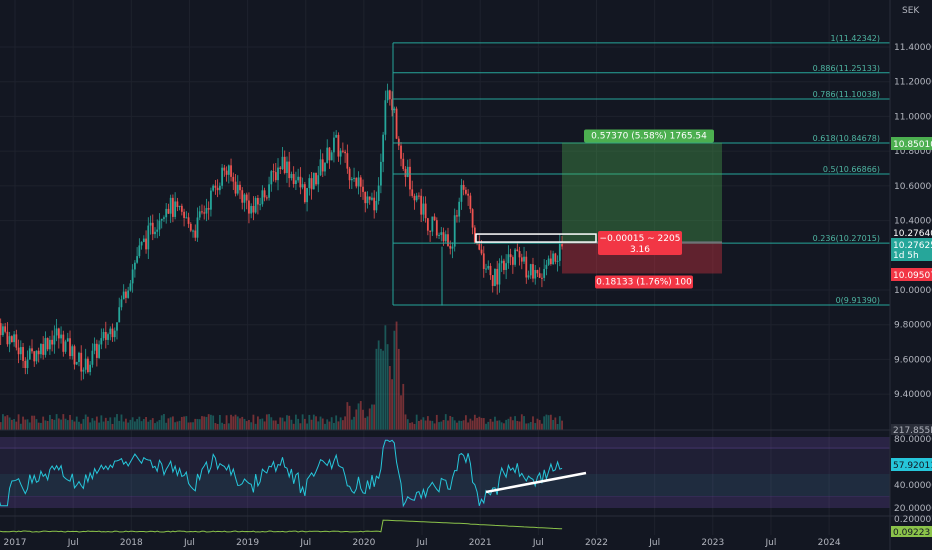 This screenshot has width=932, height=550. What do you see at coordinates (640, 239) in the screenshot?
I see `risk-reward-line1: −0.00015 ~ 2205` at bounding box center [640, 239].